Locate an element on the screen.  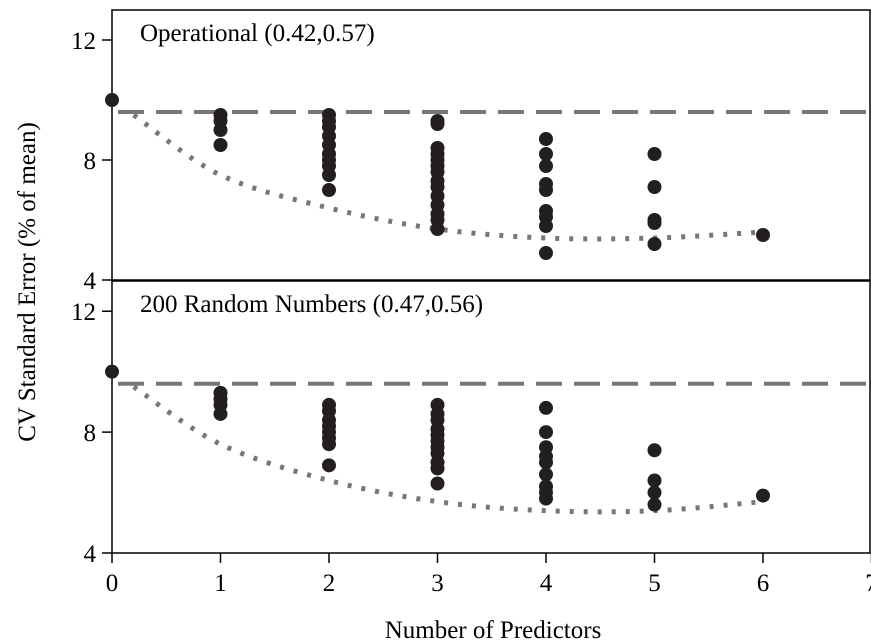
x-tick-label: 5 is located at coordinates (654, 583).